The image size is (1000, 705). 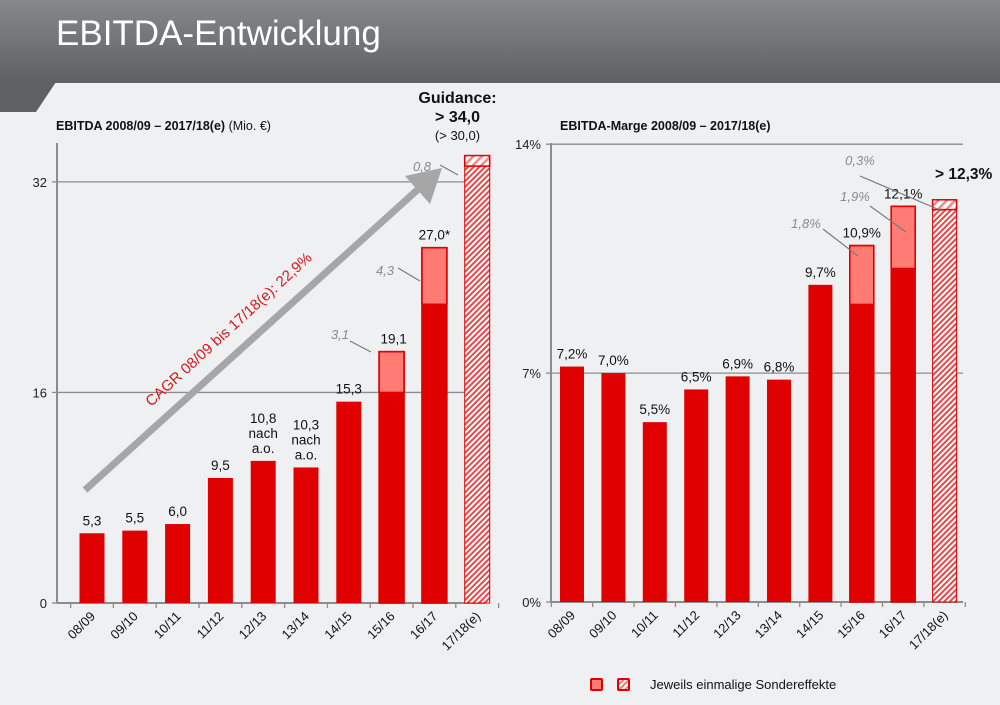 I want to click on guidance-previous: (> 30,0), so click(x=457, y=135).